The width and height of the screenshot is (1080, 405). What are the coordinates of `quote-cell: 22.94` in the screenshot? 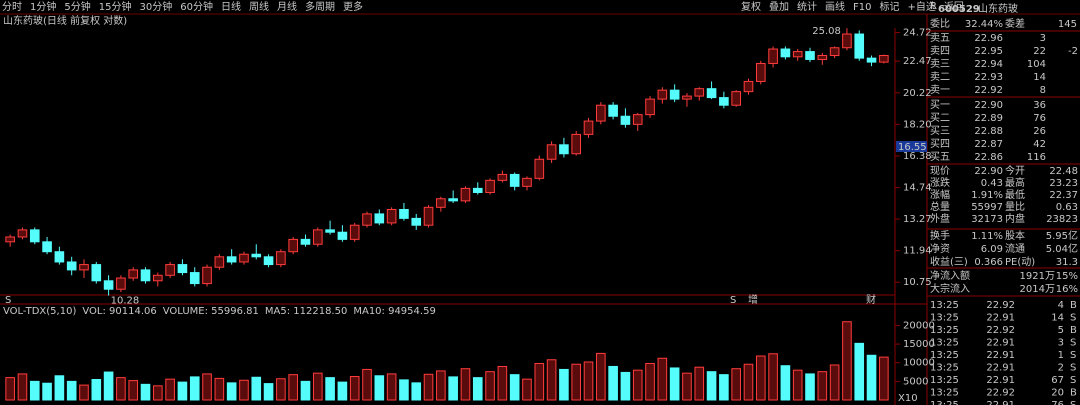 It's located at (988, 64).